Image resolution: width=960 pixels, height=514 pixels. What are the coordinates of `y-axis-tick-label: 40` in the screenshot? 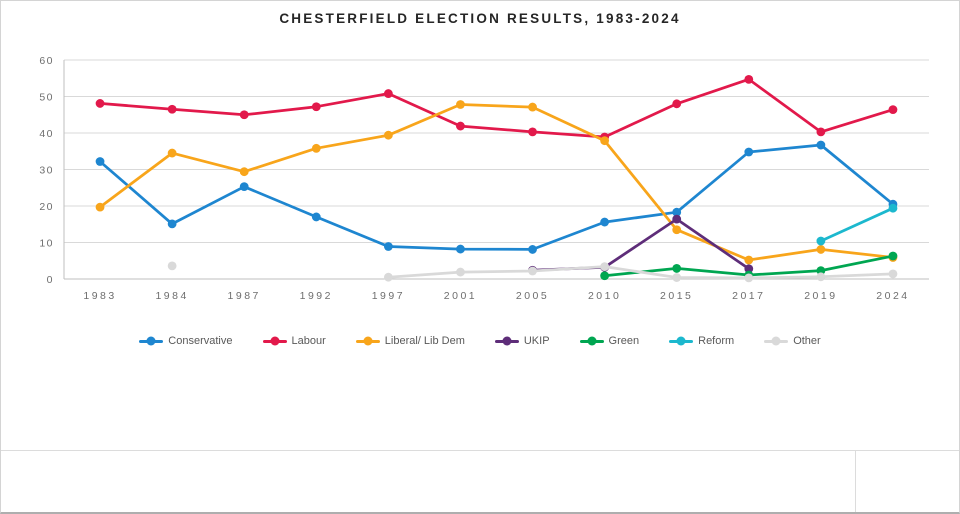 It's located at (46, 134).